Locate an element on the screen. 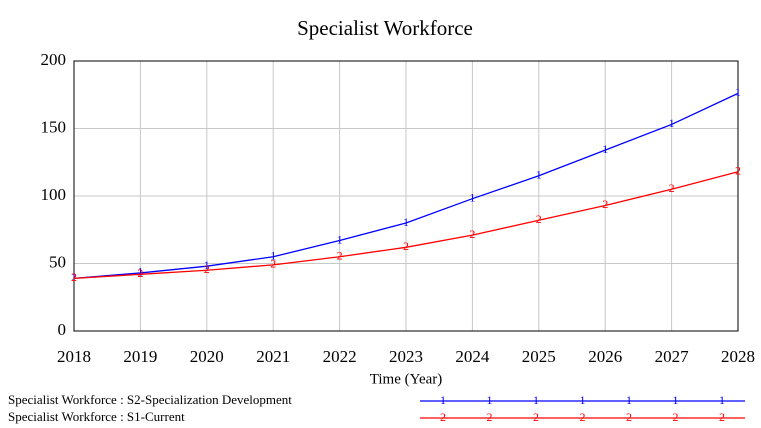 This screenshot has width=761, height=428. y-tick-label: 200 is located at coordinates (54, 59).